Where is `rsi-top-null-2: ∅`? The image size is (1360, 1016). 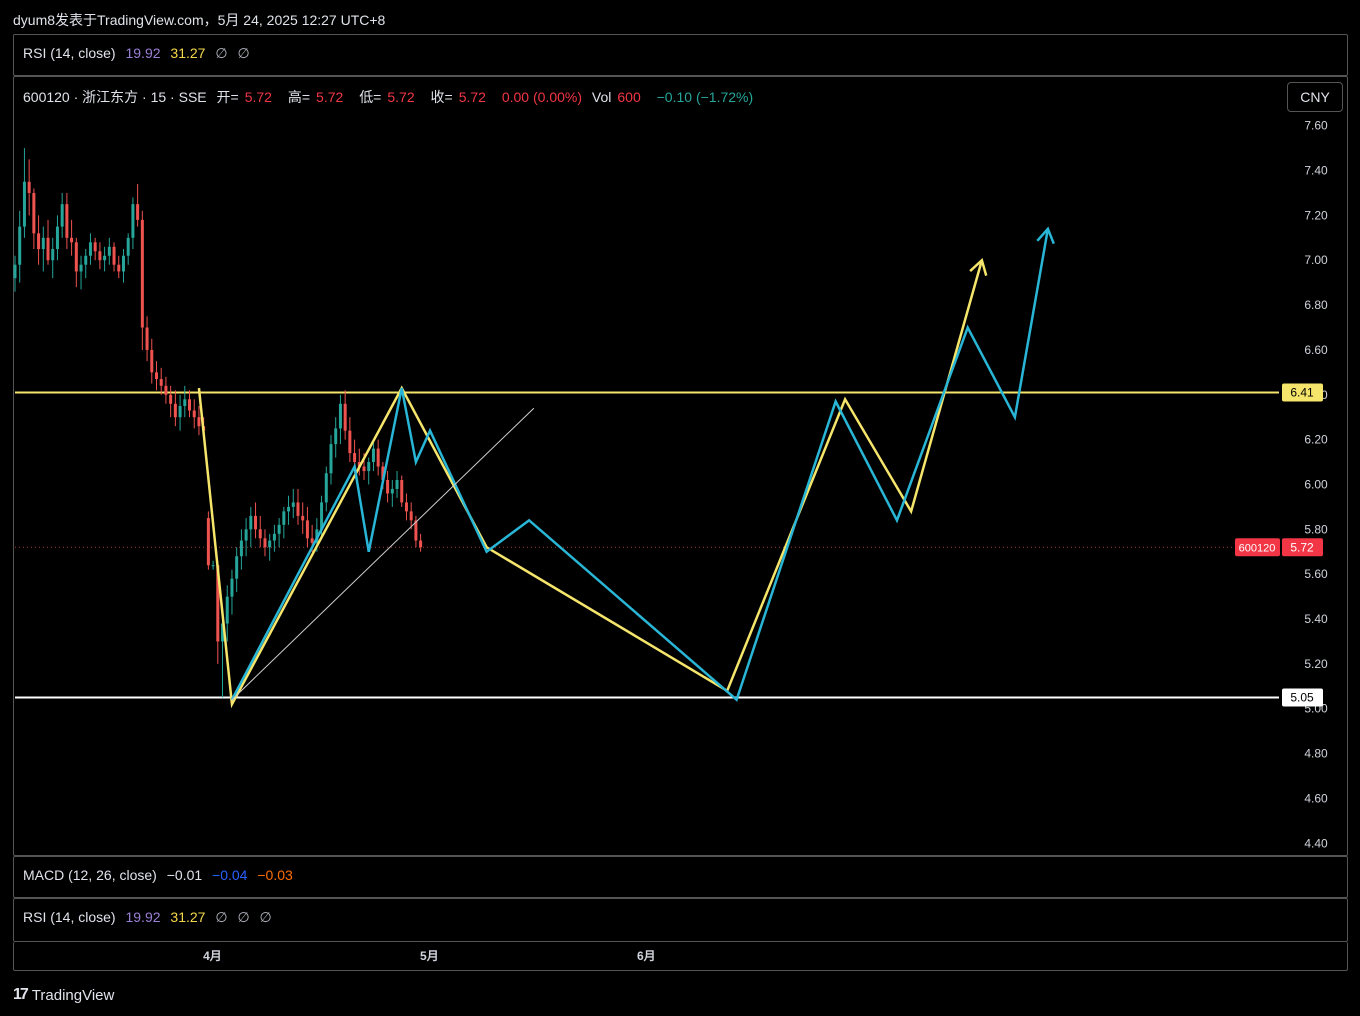
rsi-top-null-2: ∅ is located at coordinates (243, 53).